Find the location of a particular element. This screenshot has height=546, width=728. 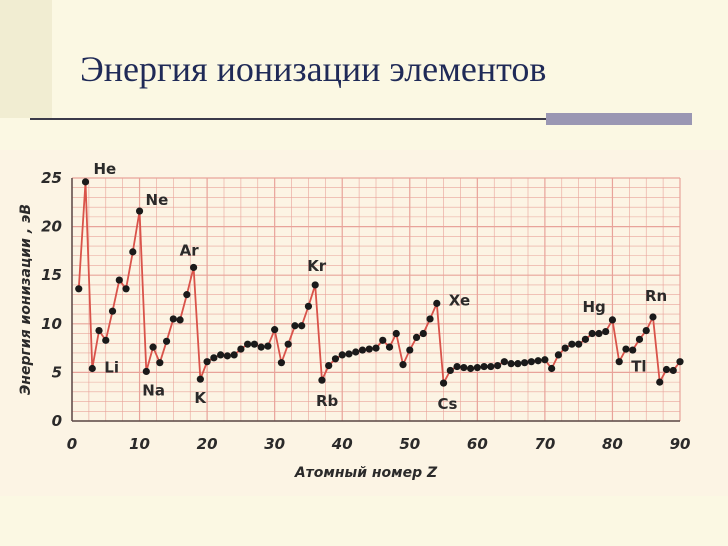

element-label-ne: Ne is located at coordinates (157, 200).